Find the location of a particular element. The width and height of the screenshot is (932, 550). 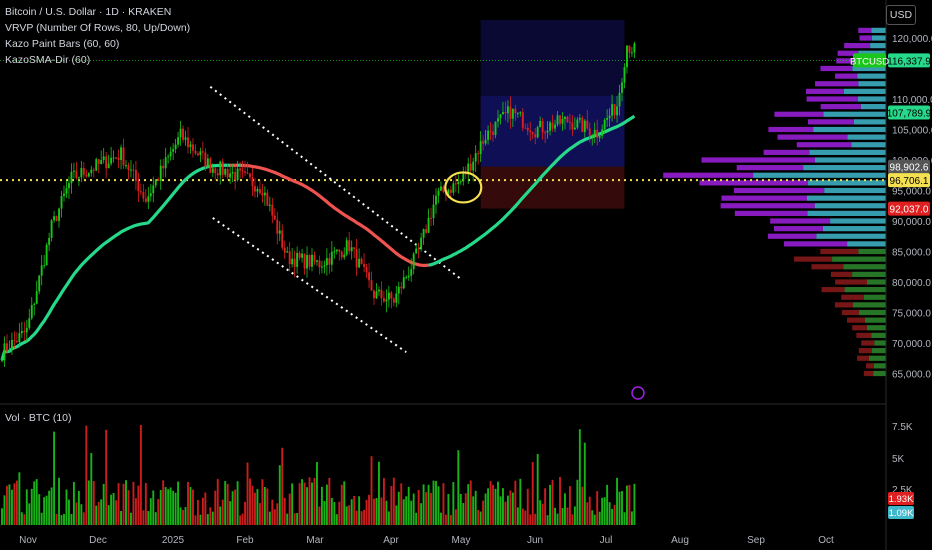

currency-button: USD is located at coordinates (901, 15).